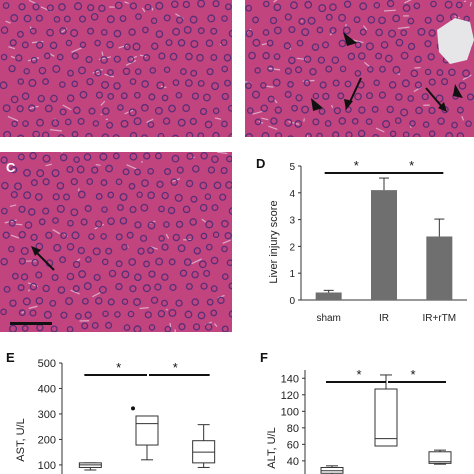  I want to click on chart-f-sig-star: *, so click(412, 374).